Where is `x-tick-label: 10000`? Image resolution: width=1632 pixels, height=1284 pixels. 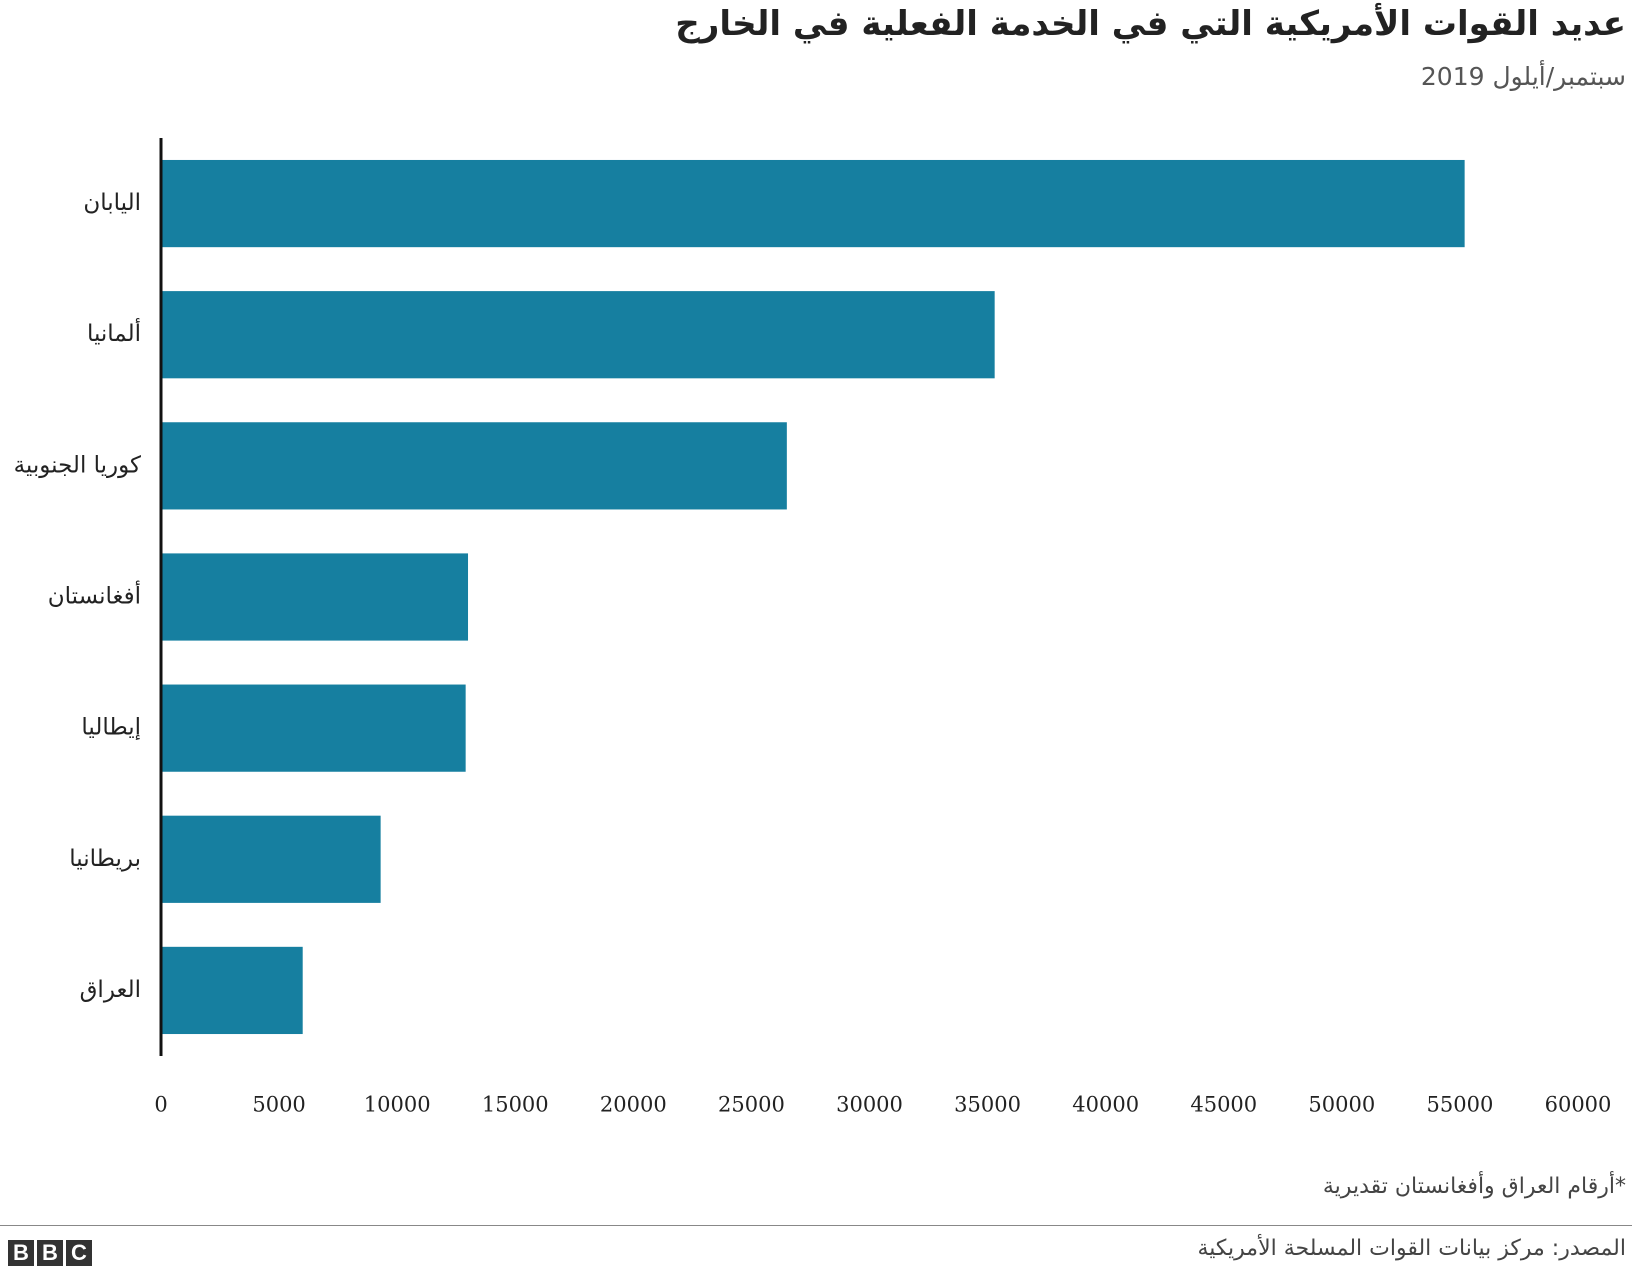
x-tick-label: 10000 is located at coordinates (397, 1105).